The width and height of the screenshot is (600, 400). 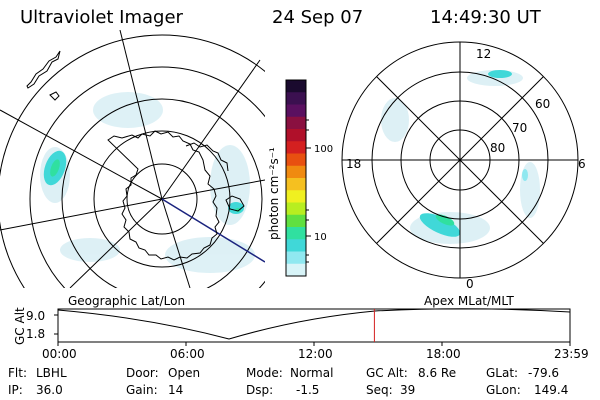 I want to click on glat-label: GLat:, so click(x=502, y=373).